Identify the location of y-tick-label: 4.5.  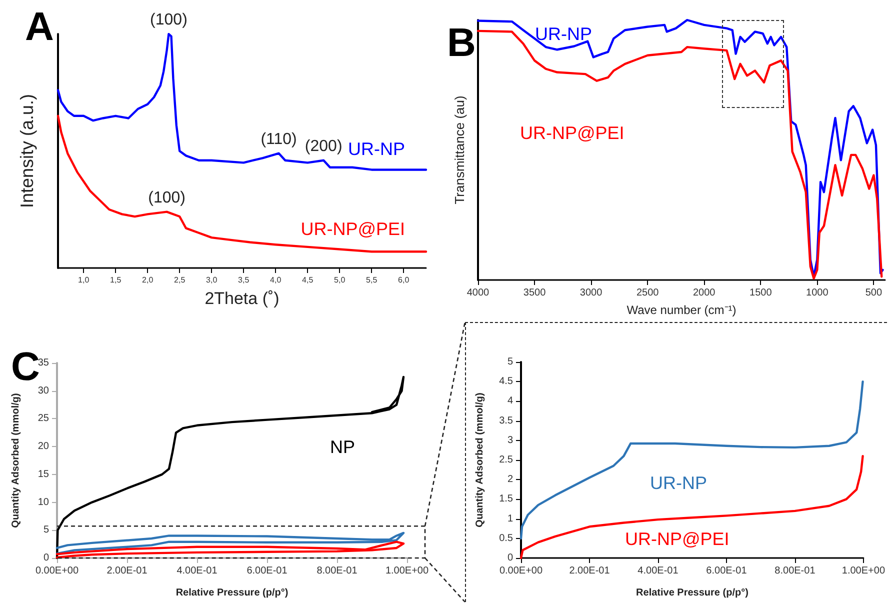
(506, 382).